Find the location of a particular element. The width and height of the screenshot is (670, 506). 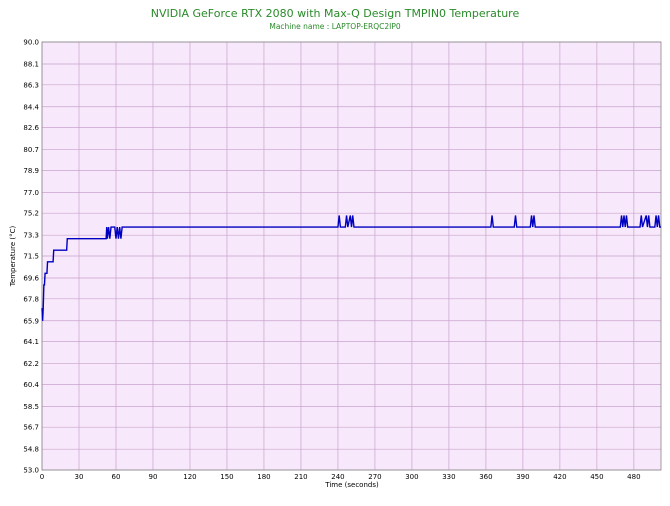

y-axis-label: Temperature (°C) is located at coordinates (13, 257).